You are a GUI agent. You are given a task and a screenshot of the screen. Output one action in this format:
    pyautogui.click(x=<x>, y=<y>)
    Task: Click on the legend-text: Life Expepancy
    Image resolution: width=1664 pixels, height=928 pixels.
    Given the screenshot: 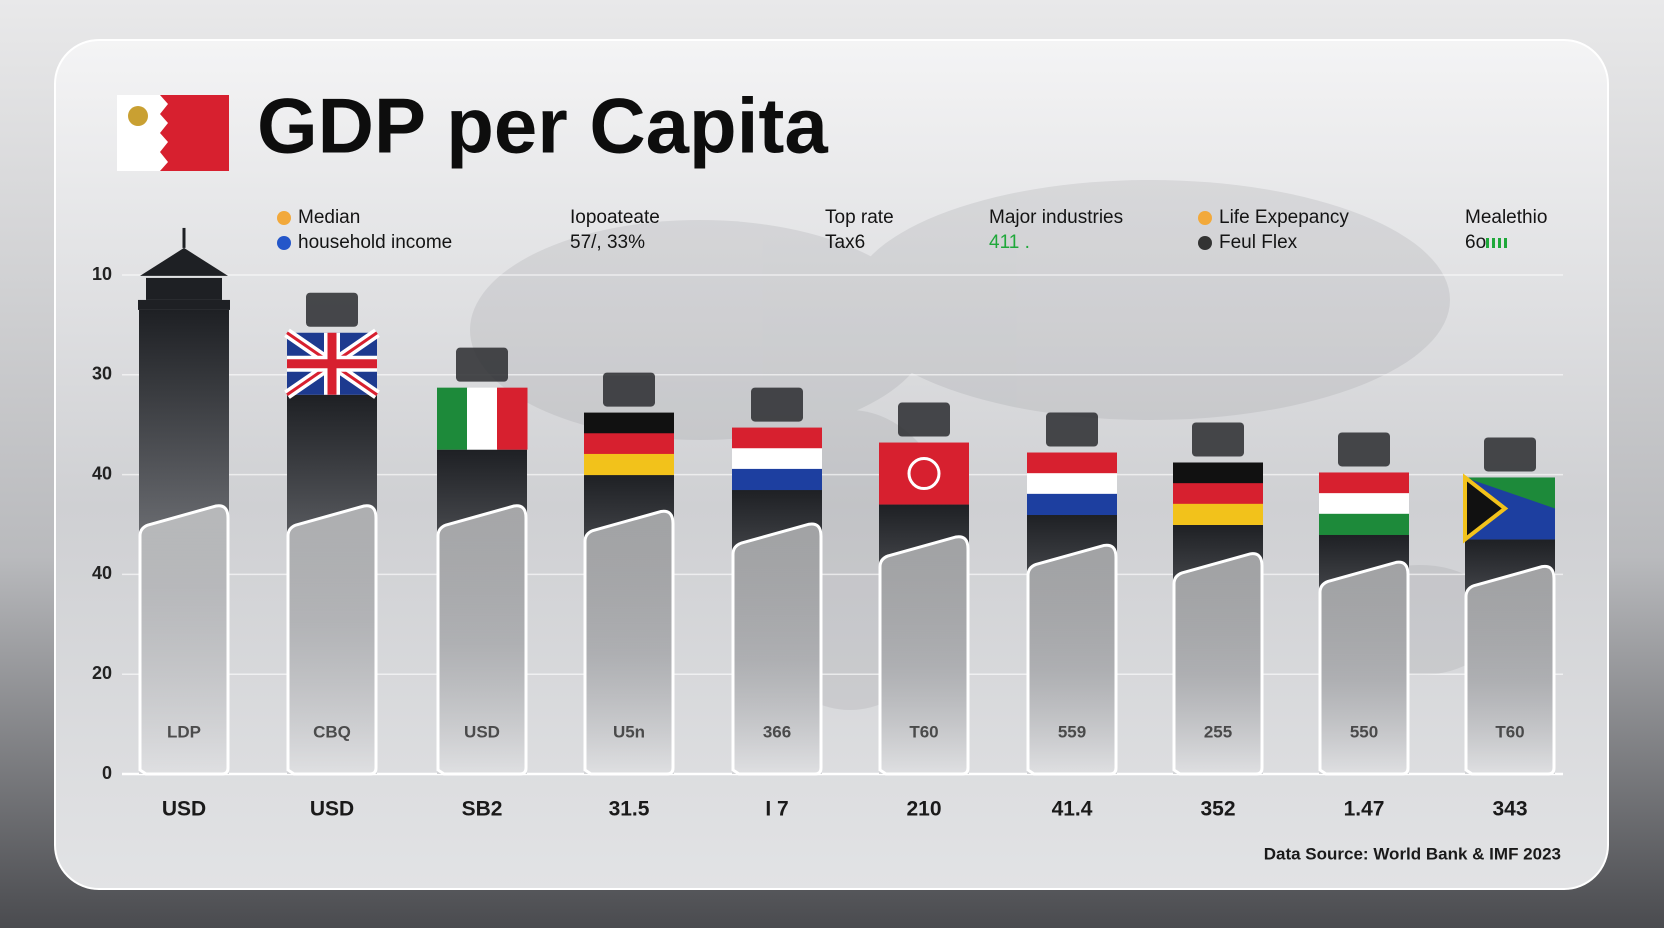 What is the action you would take?
    pyautogui.click(x=1284, y=217)
    